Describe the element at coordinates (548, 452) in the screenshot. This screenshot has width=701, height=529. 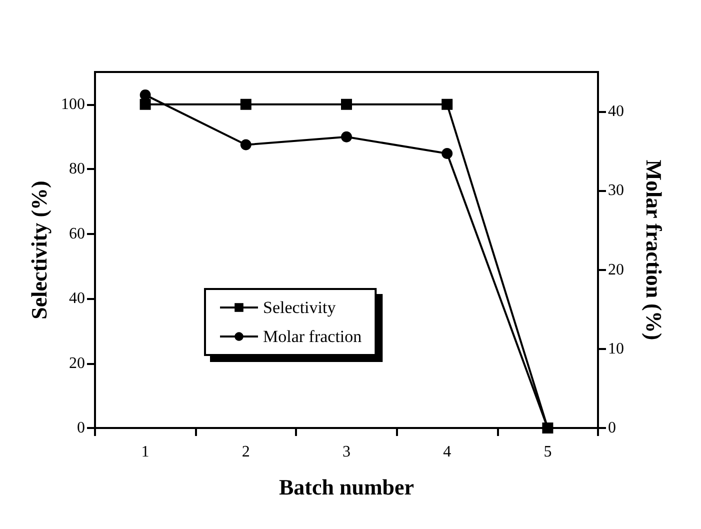
I see `x-tick-label: 5` at that location.